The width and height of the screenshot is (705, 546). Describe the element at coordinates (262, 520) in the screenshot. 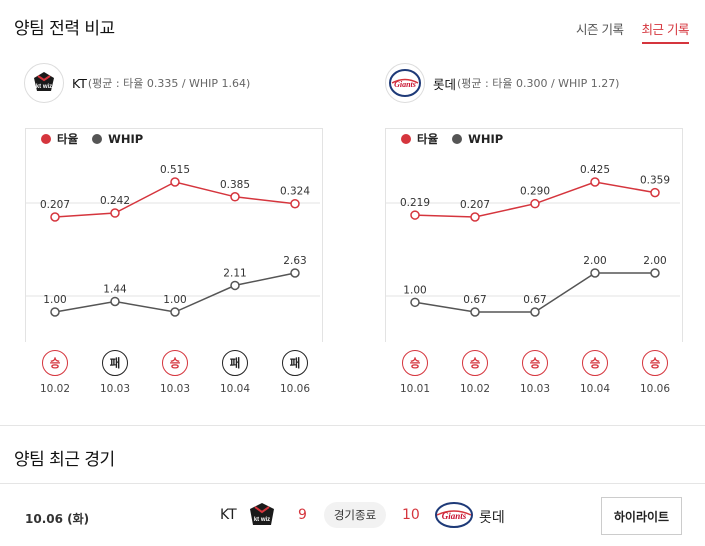

I see `svg-text: kt wiz` at that location.